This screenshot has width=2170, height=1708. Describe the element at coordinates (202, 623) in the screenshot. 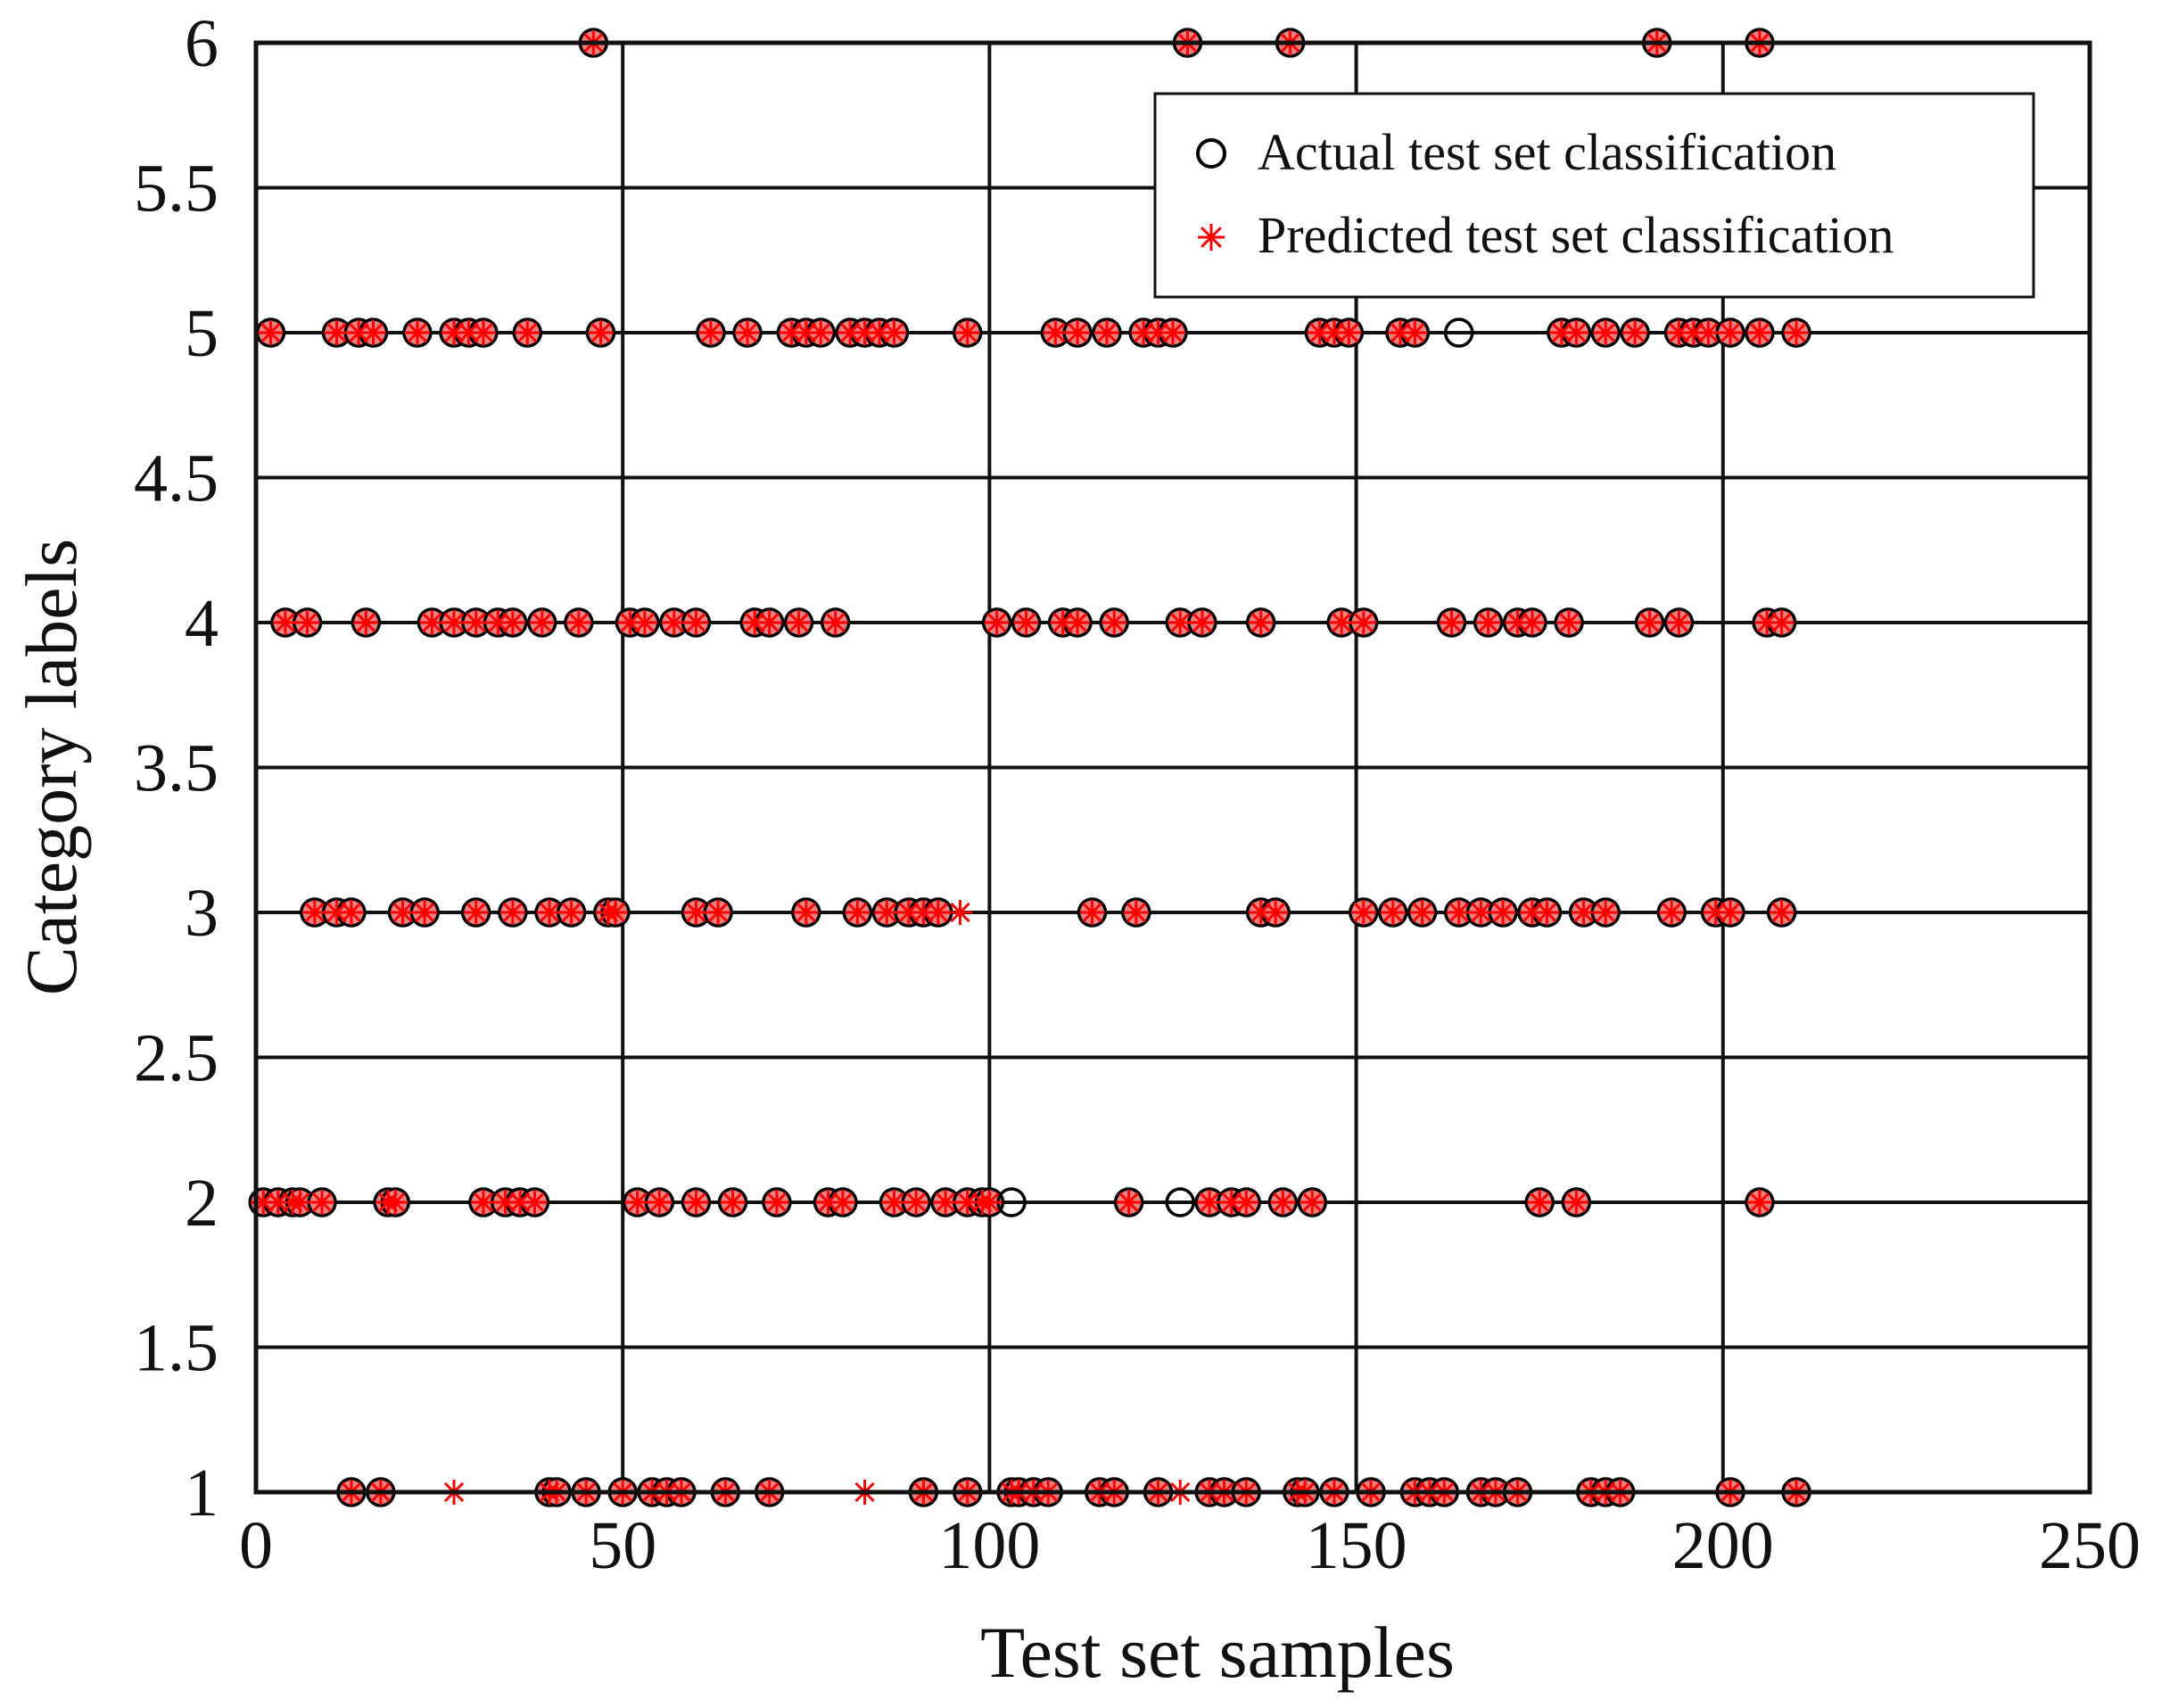

I see `y-tick-label: 4` at that location.